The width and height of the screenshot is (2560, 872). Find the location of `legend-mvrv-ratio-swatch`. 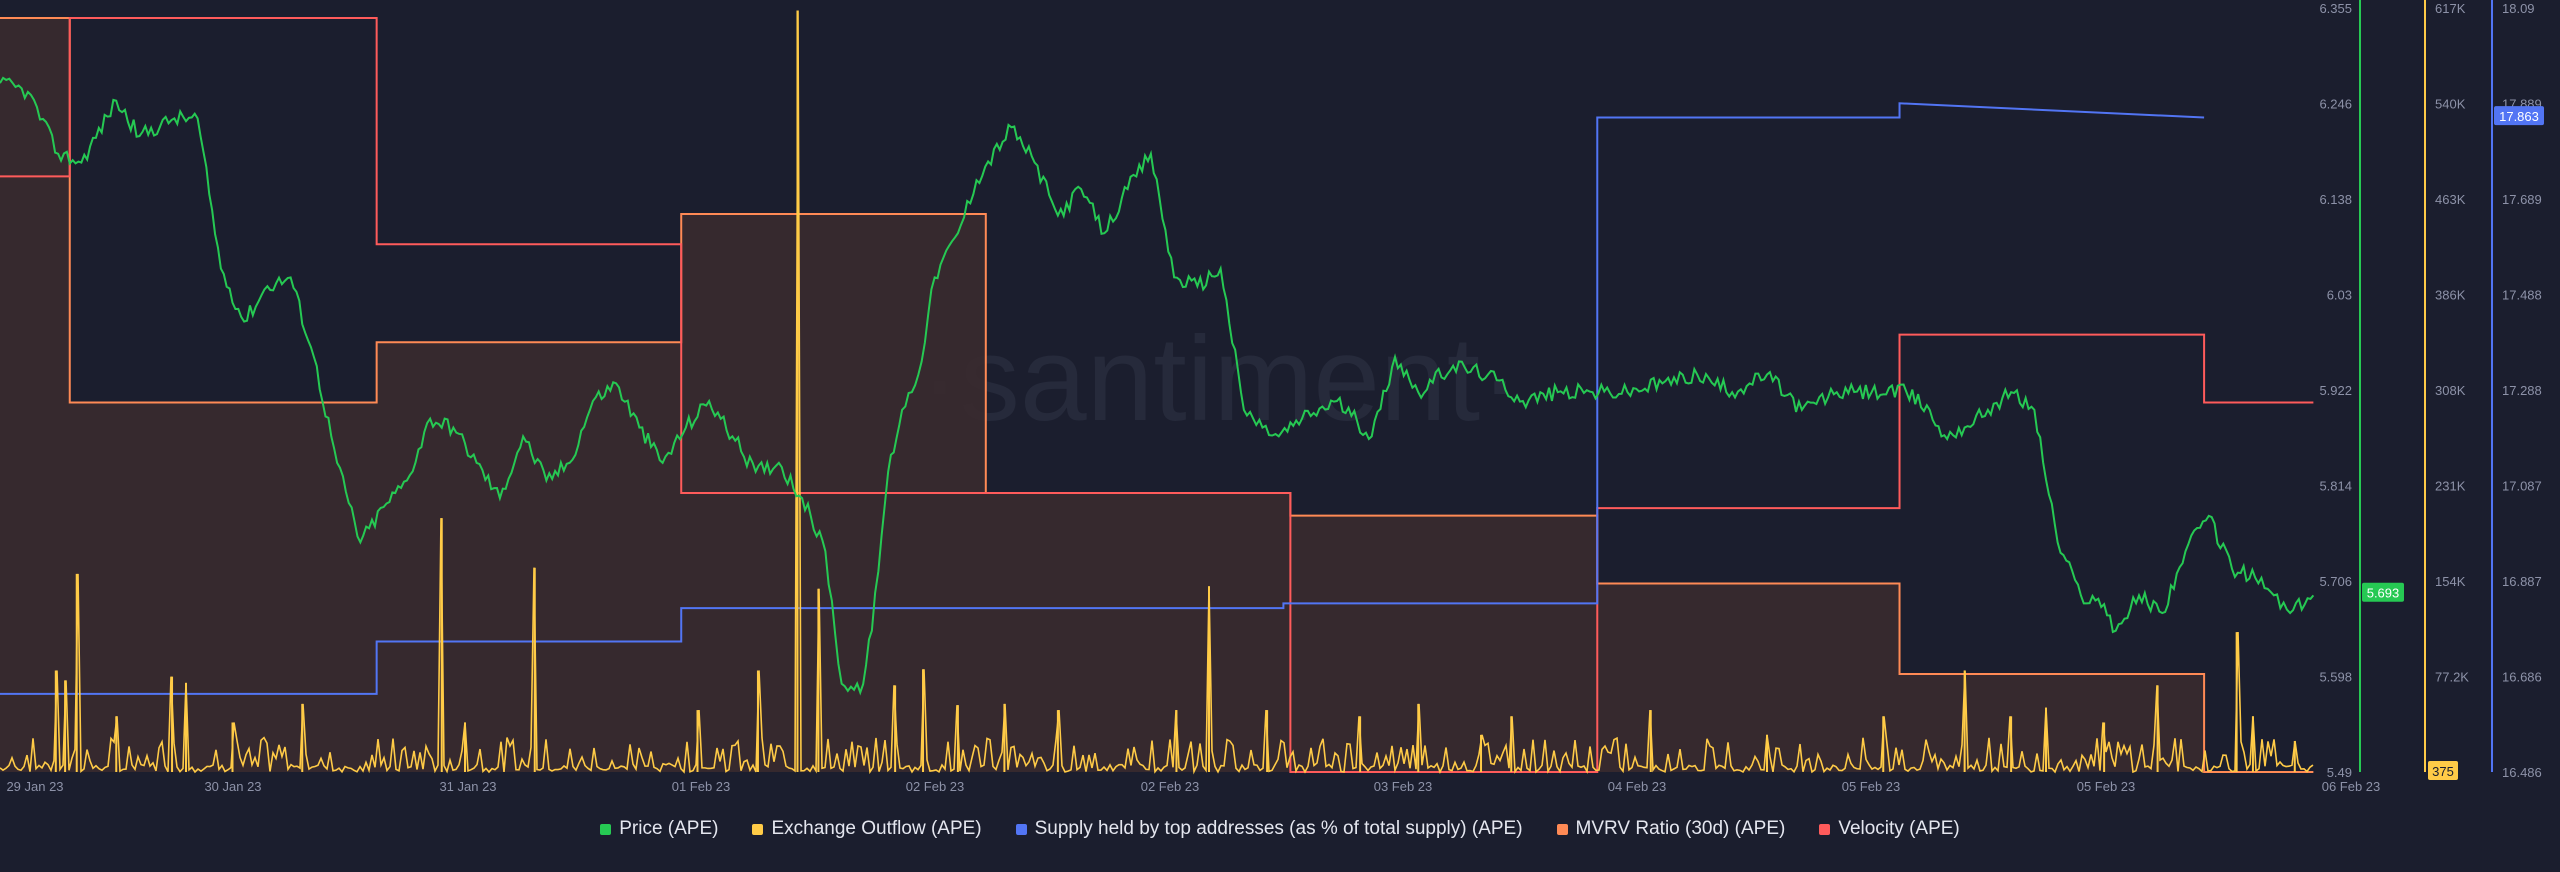

legend-mvrv-ratio-swatch is located at coordinates (1562, 829).